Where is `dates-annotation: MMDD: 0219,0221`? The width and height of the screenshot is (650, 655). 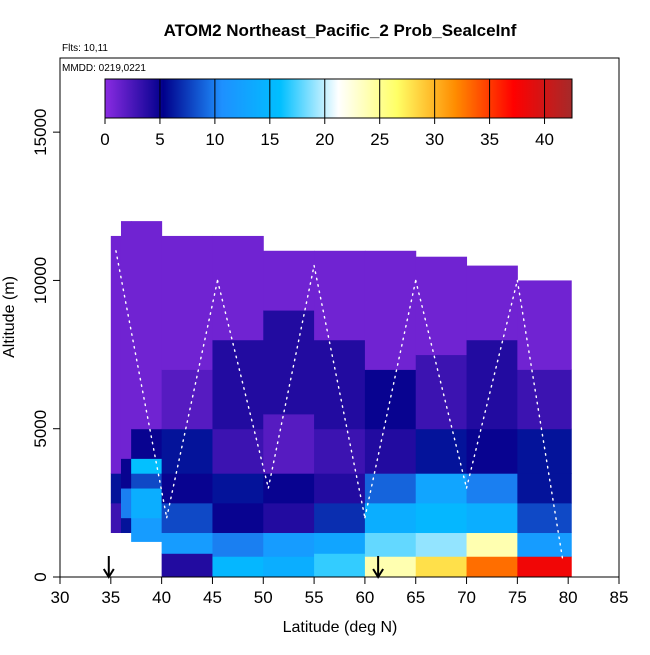
dates-annotation: MMDD: 0219,0221 is located at coordinates (104, 68).